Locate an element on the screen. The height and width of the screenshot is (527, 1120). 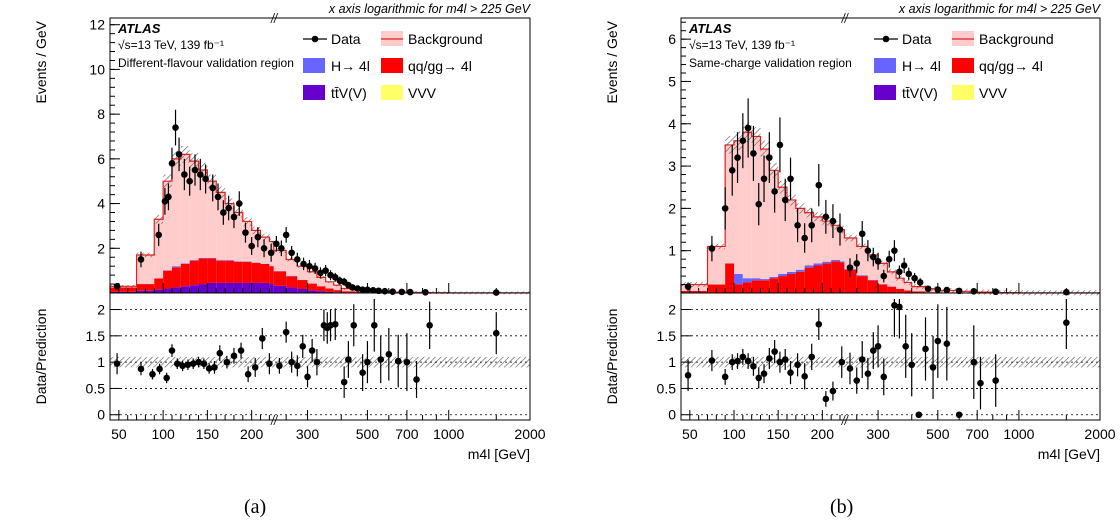
y-tick-label: 6 is located at coordinates (672, 39).